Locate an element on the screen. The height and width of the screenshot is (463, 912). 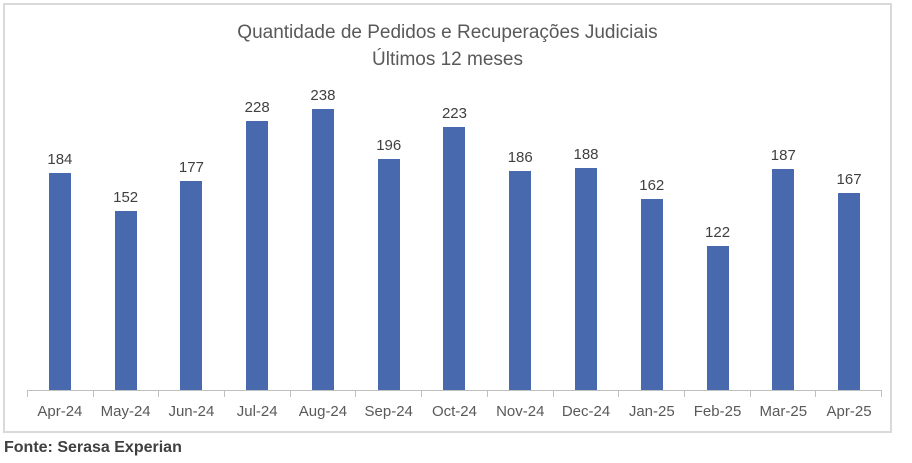
bar-group: 238 is located at coordinates (323, 239).